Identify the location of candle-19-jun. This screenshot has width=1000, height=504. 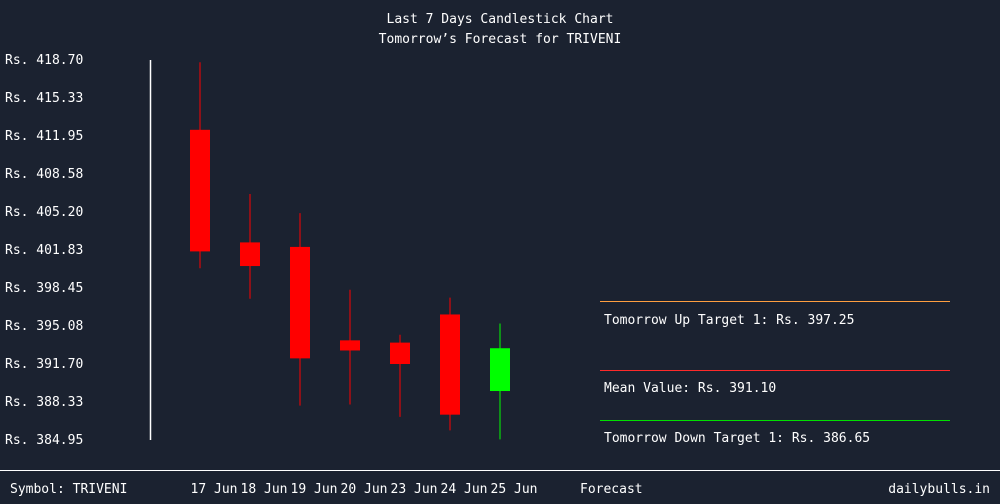
(300, 309).